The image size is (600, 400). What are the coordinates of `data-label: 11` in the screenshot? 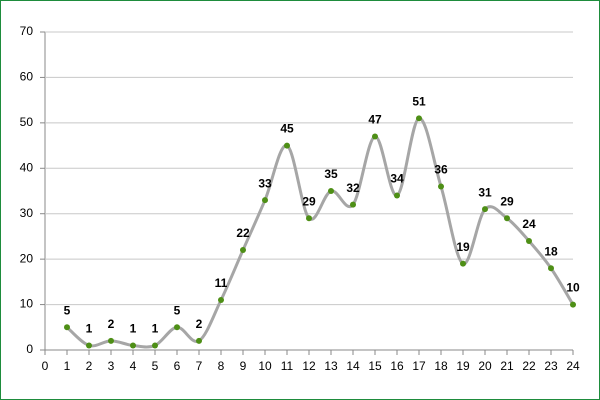 It's located at (221, 283).